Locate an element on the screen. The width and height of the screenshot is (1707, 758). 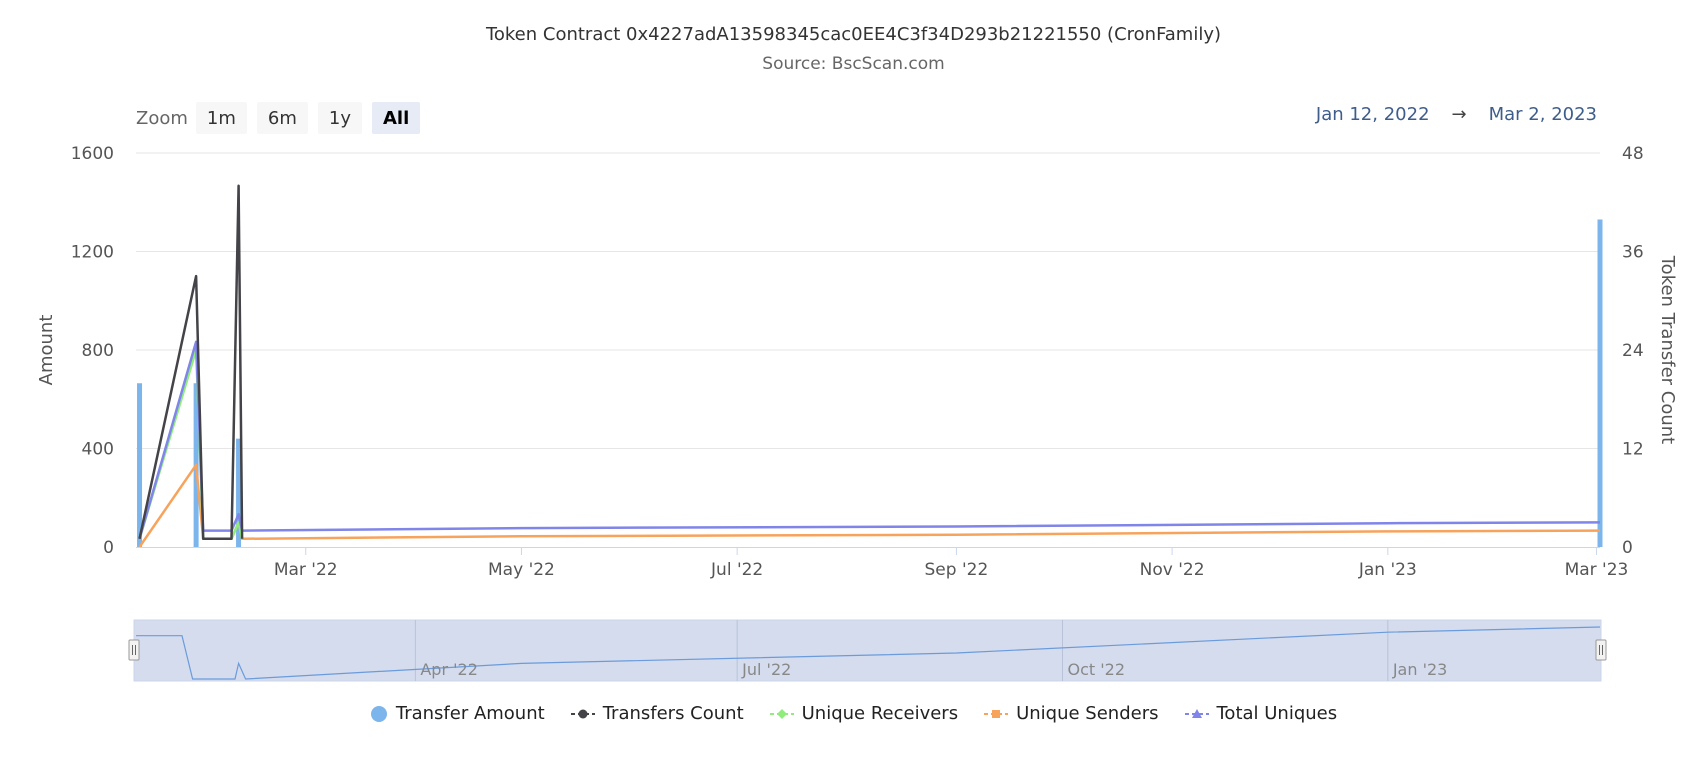
range-from-date: Jan 12, 2022 is located at coordinates (1372, 114).